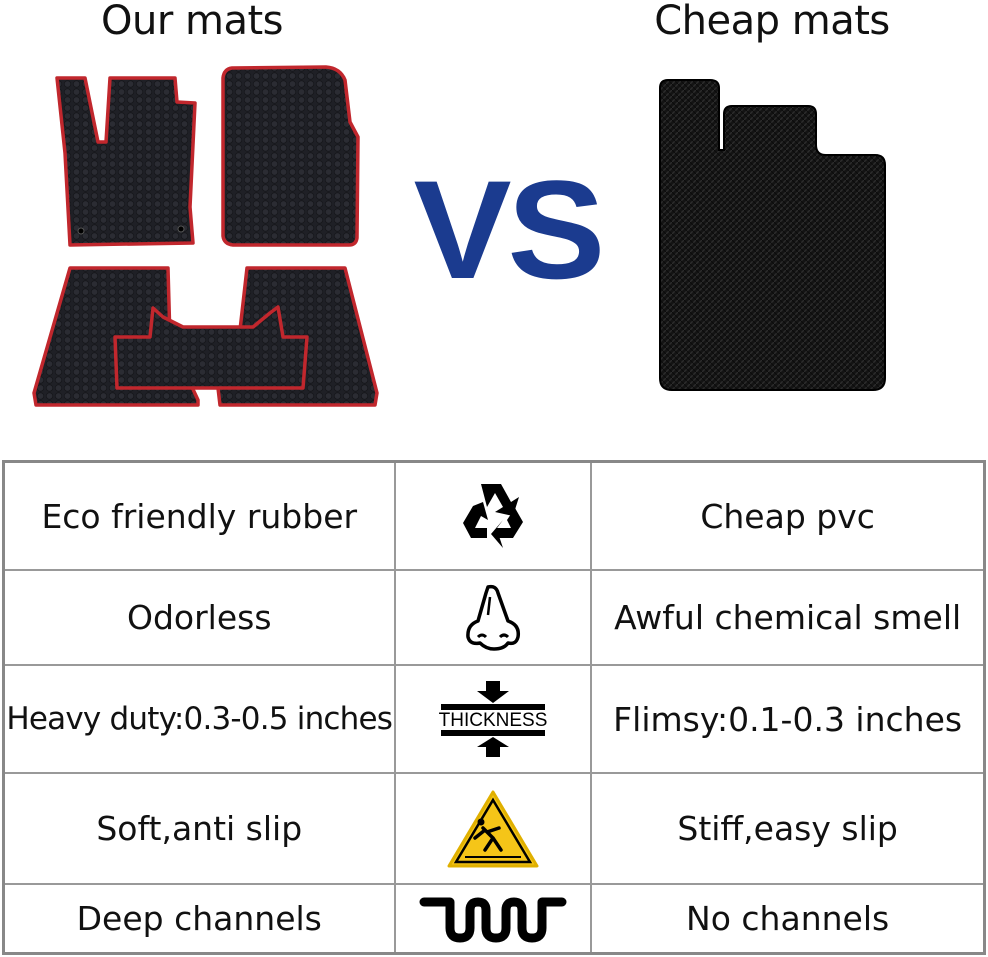  What do you see at coordinates (509, 229) in the screenshot?
I see `vs-label: VS` at bounding box center [509, 229].